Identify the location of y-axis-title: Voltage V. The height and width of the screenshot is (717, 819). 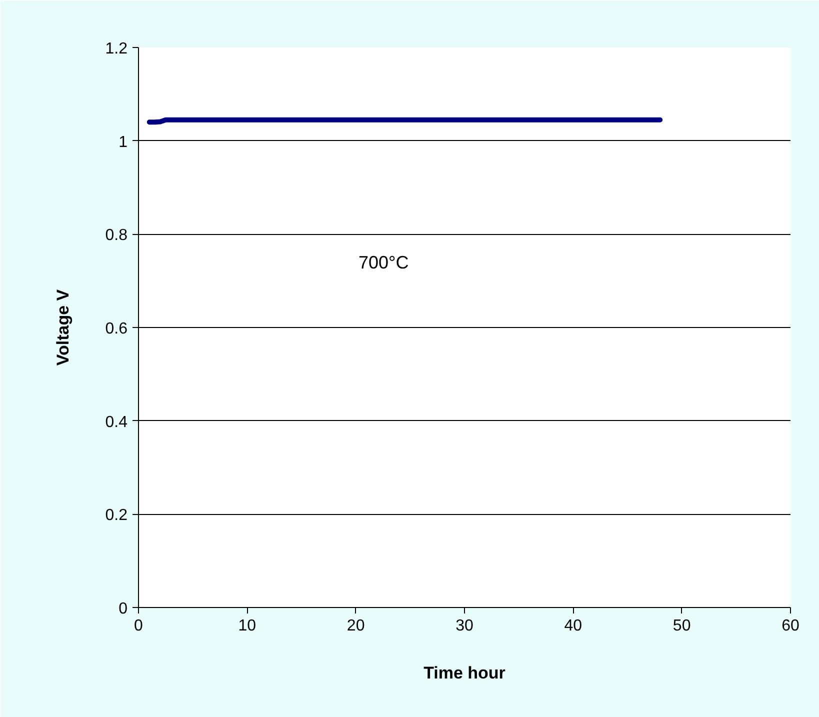
(62, 327).